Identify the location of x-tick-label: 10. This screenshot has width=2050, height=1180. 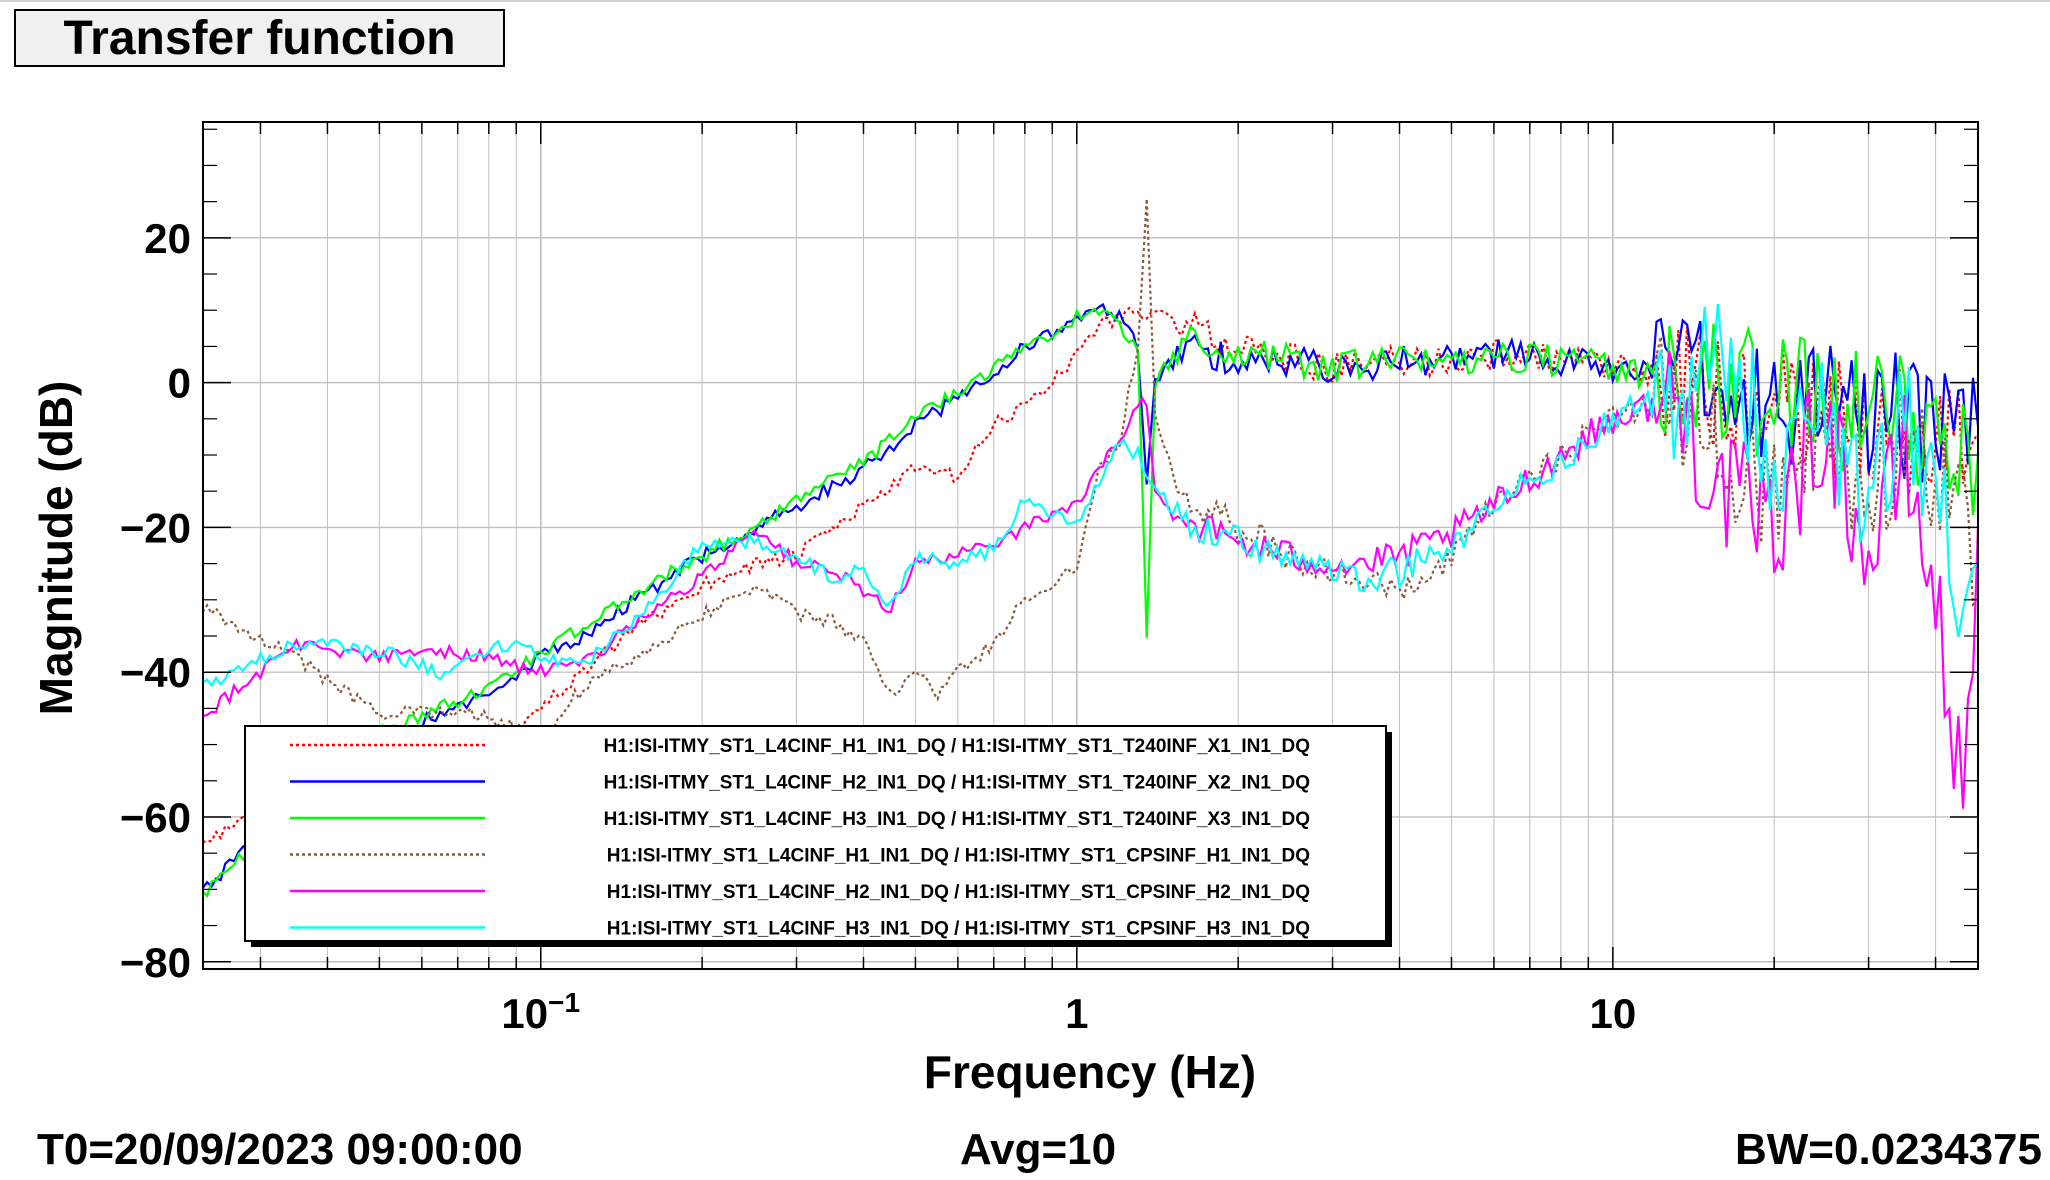
(1612, 1013).